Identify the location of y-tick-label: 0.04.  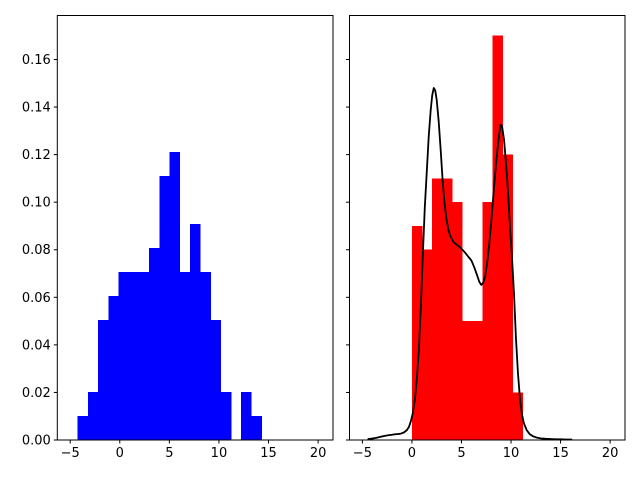
(36, 345).